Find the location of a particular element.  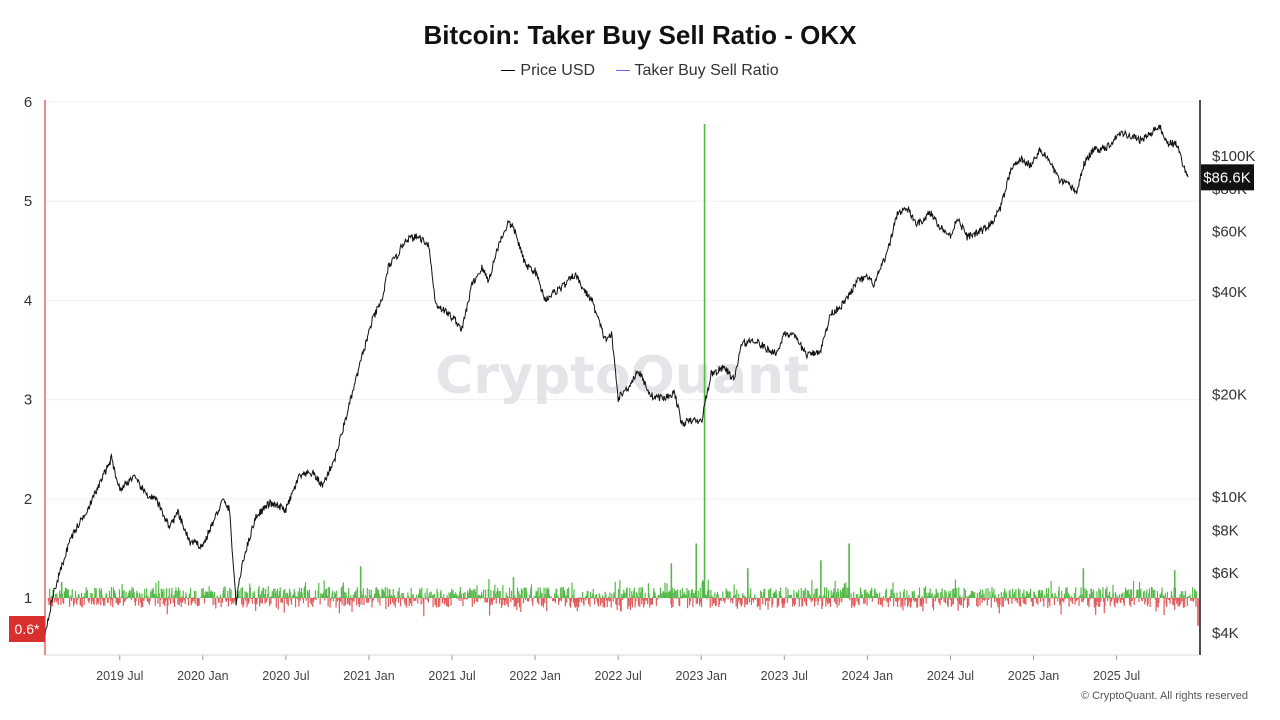

legend-item-price: Price USD is located at coordinates (548, 71).